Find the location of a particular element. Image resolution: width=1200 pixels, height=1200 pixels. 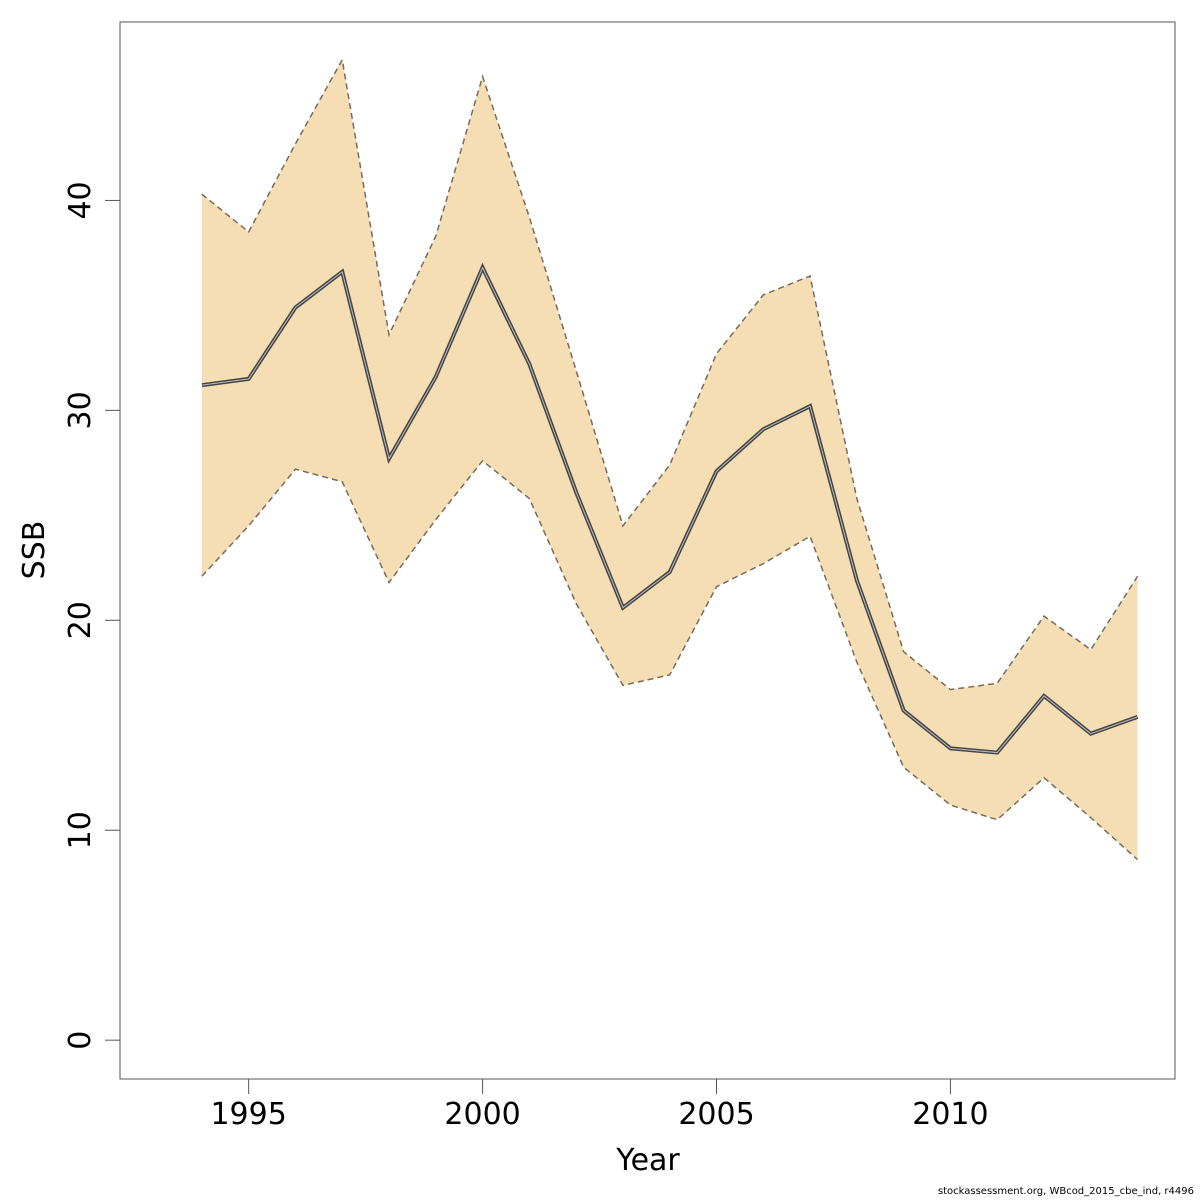

y-tick-label: 30 is located at coordinates (80, 410).